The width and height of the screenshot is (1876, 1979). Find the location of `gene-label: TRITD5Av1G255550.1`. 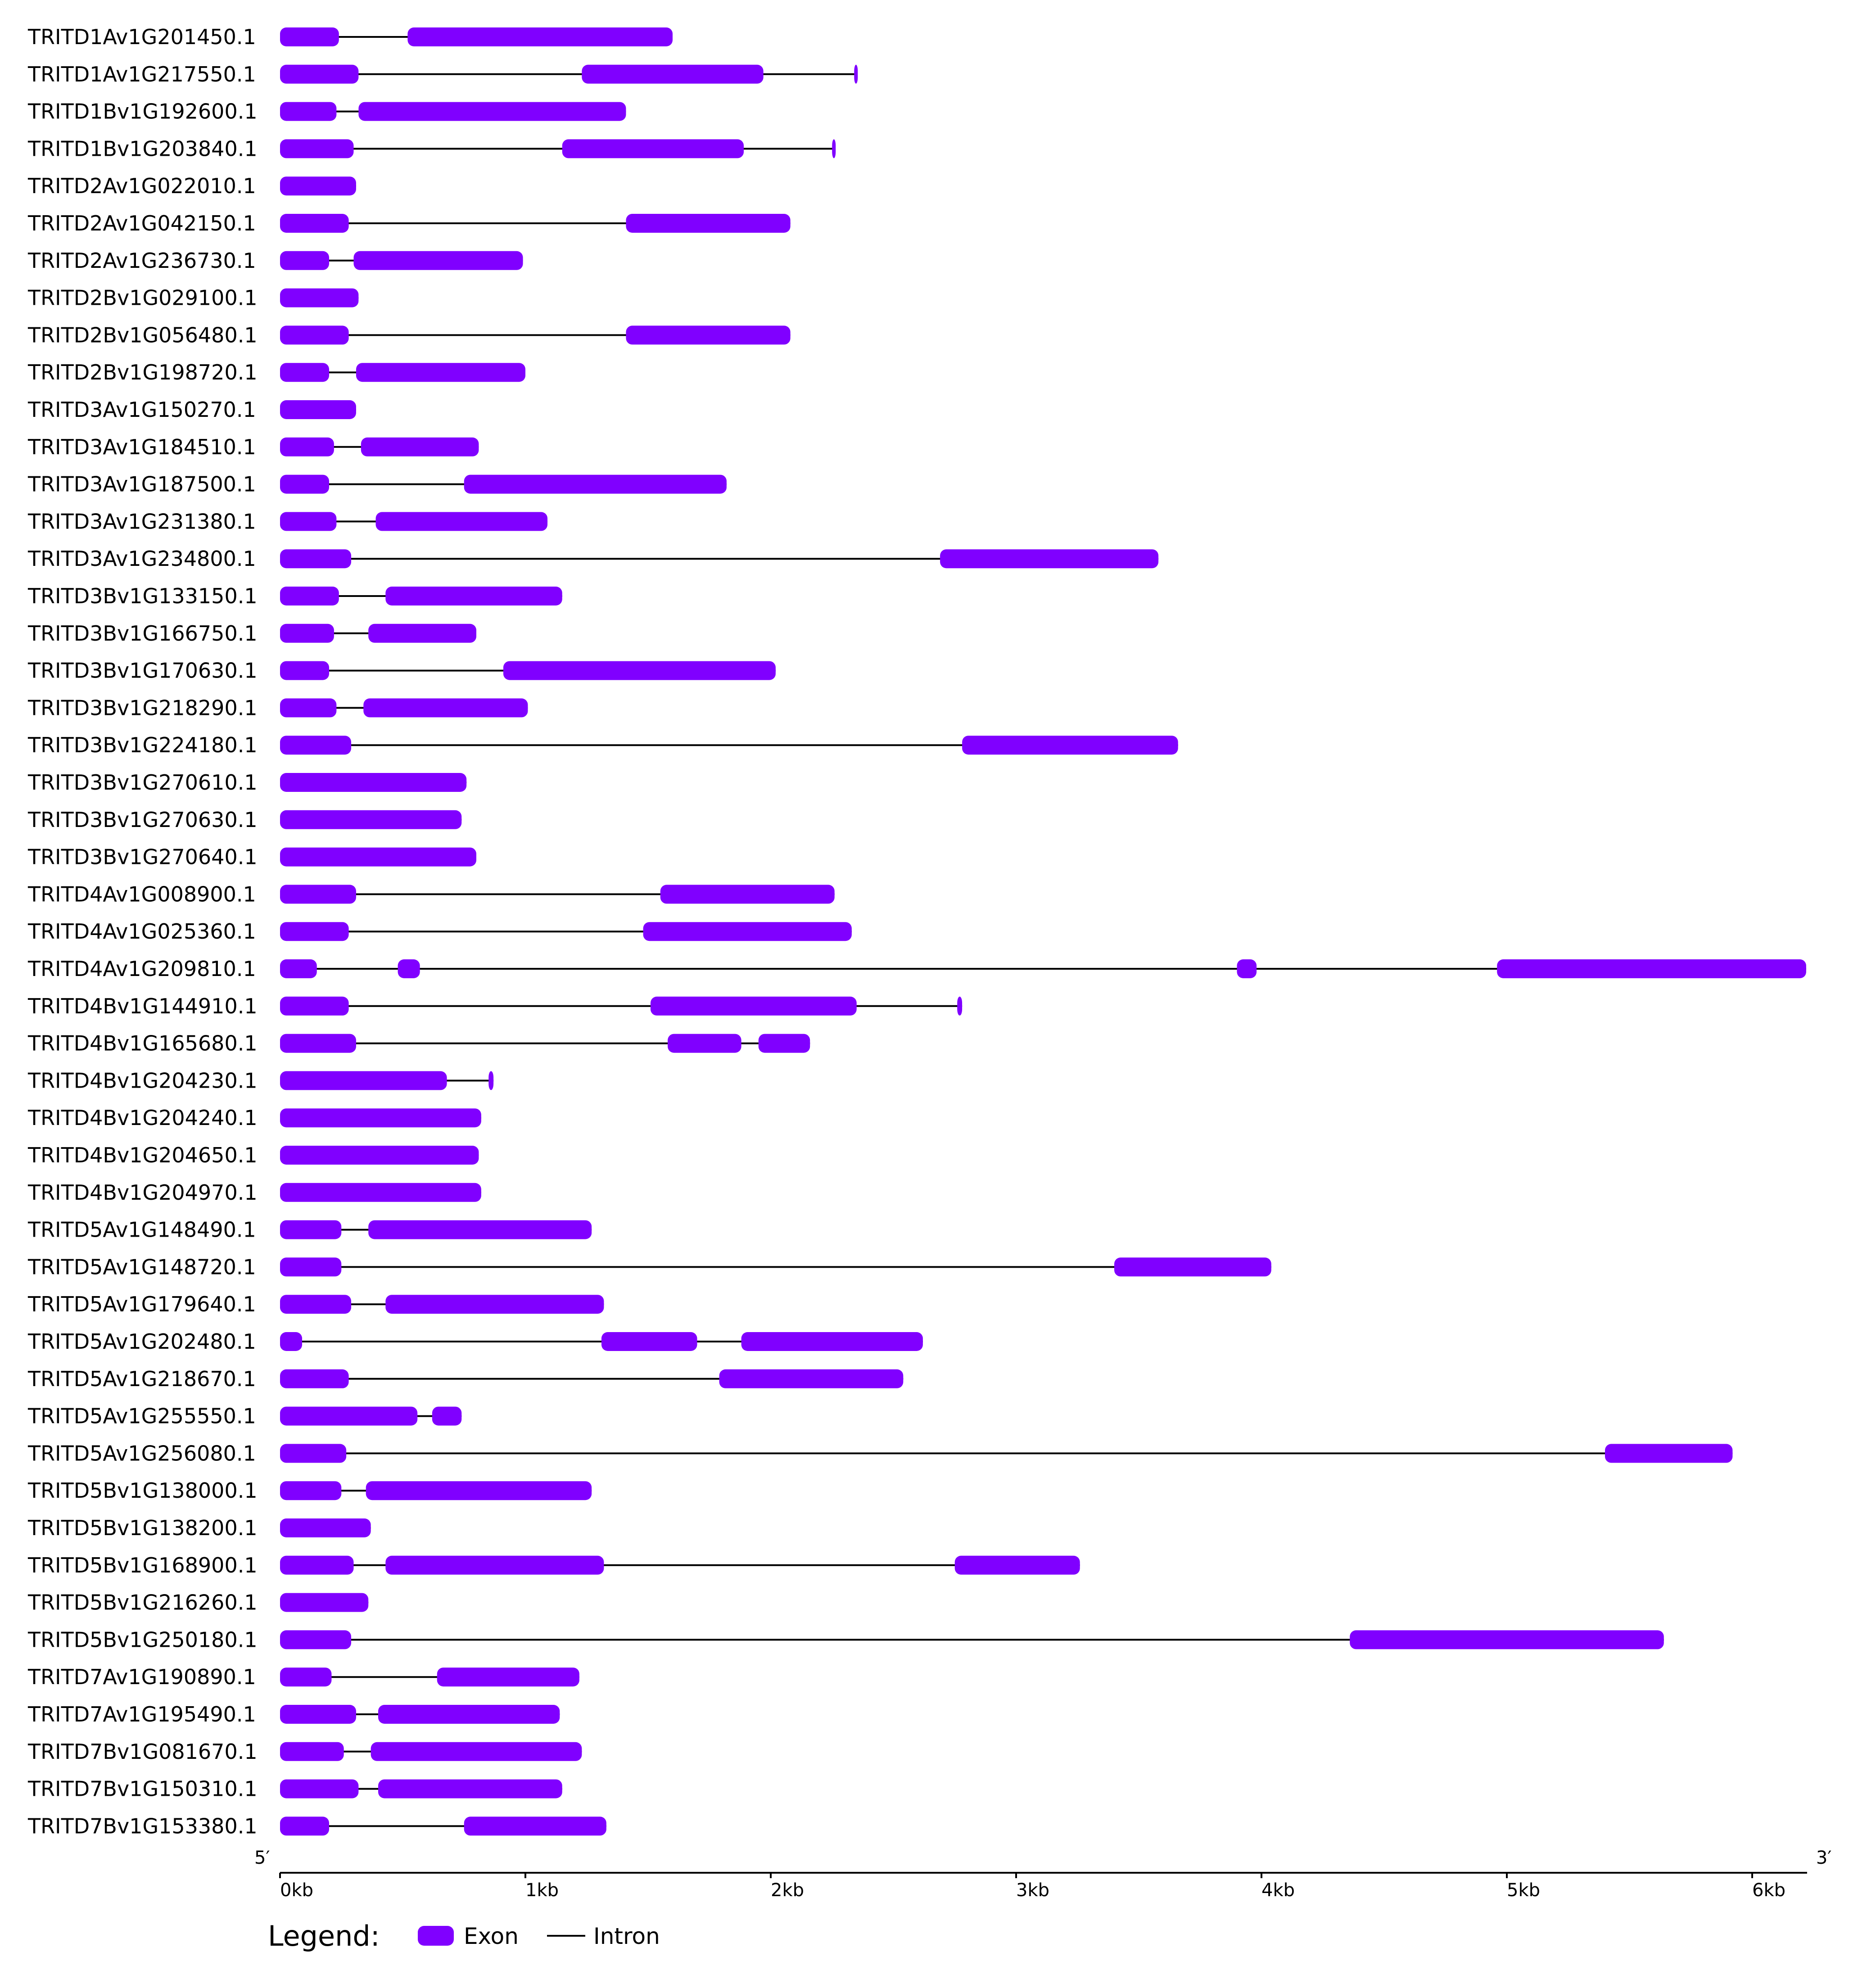

gene-label: TRITD5Av1G255550.1 is located at coordinates (141, 1416).